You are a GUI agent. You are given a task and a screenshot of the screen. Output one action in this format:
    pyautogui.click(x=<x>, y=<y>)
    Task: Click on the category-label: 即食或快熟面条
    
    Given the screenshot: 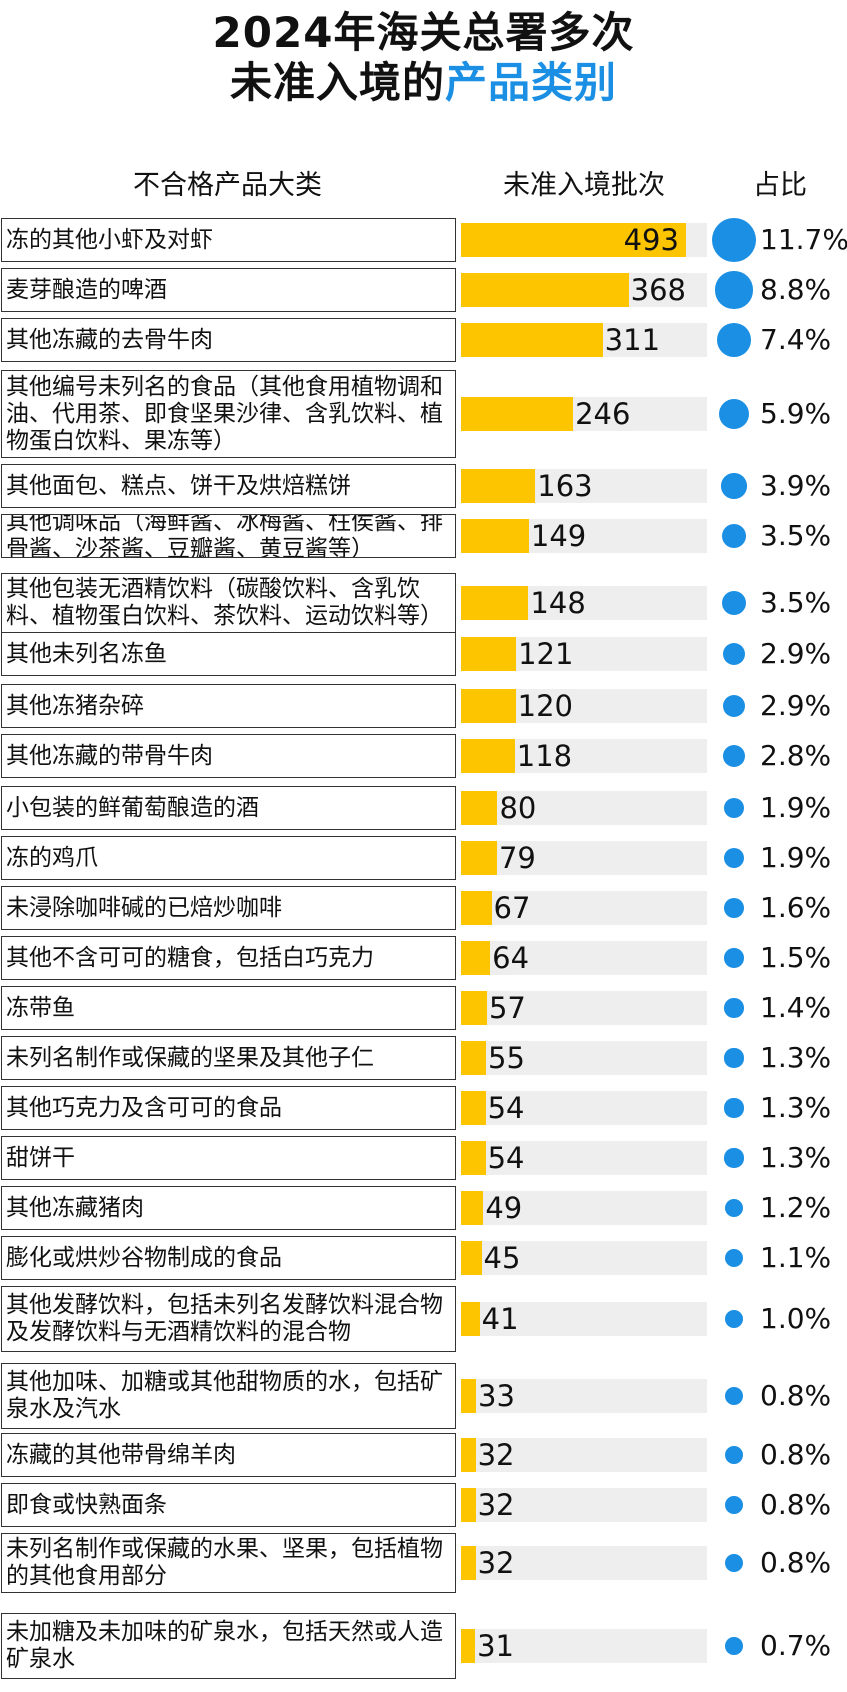 What is the action you would take?
    pyautogui.click(x=228, y=1505)
    